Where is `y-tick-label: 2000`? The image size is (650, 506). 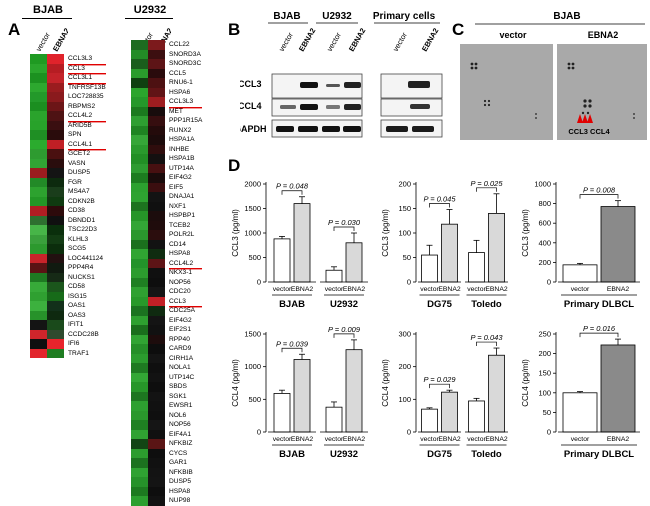 y-tick-label: 2000 is located at coordinates (252, 184).